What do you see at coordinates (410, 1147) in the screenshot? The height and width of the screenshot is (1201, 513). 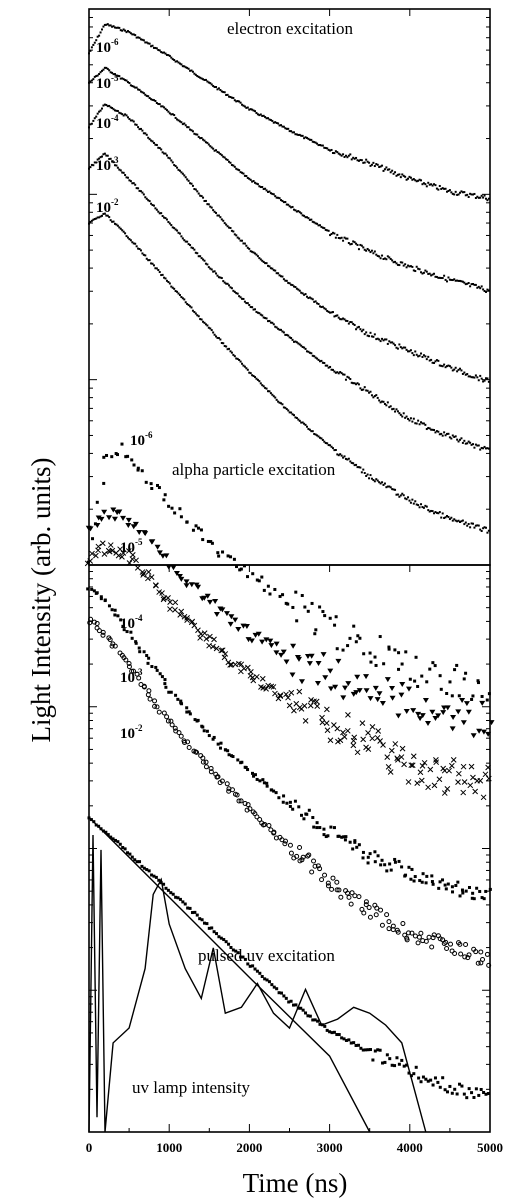 I see `x-tick-label: 4000` at bounding box center [410, 1147].